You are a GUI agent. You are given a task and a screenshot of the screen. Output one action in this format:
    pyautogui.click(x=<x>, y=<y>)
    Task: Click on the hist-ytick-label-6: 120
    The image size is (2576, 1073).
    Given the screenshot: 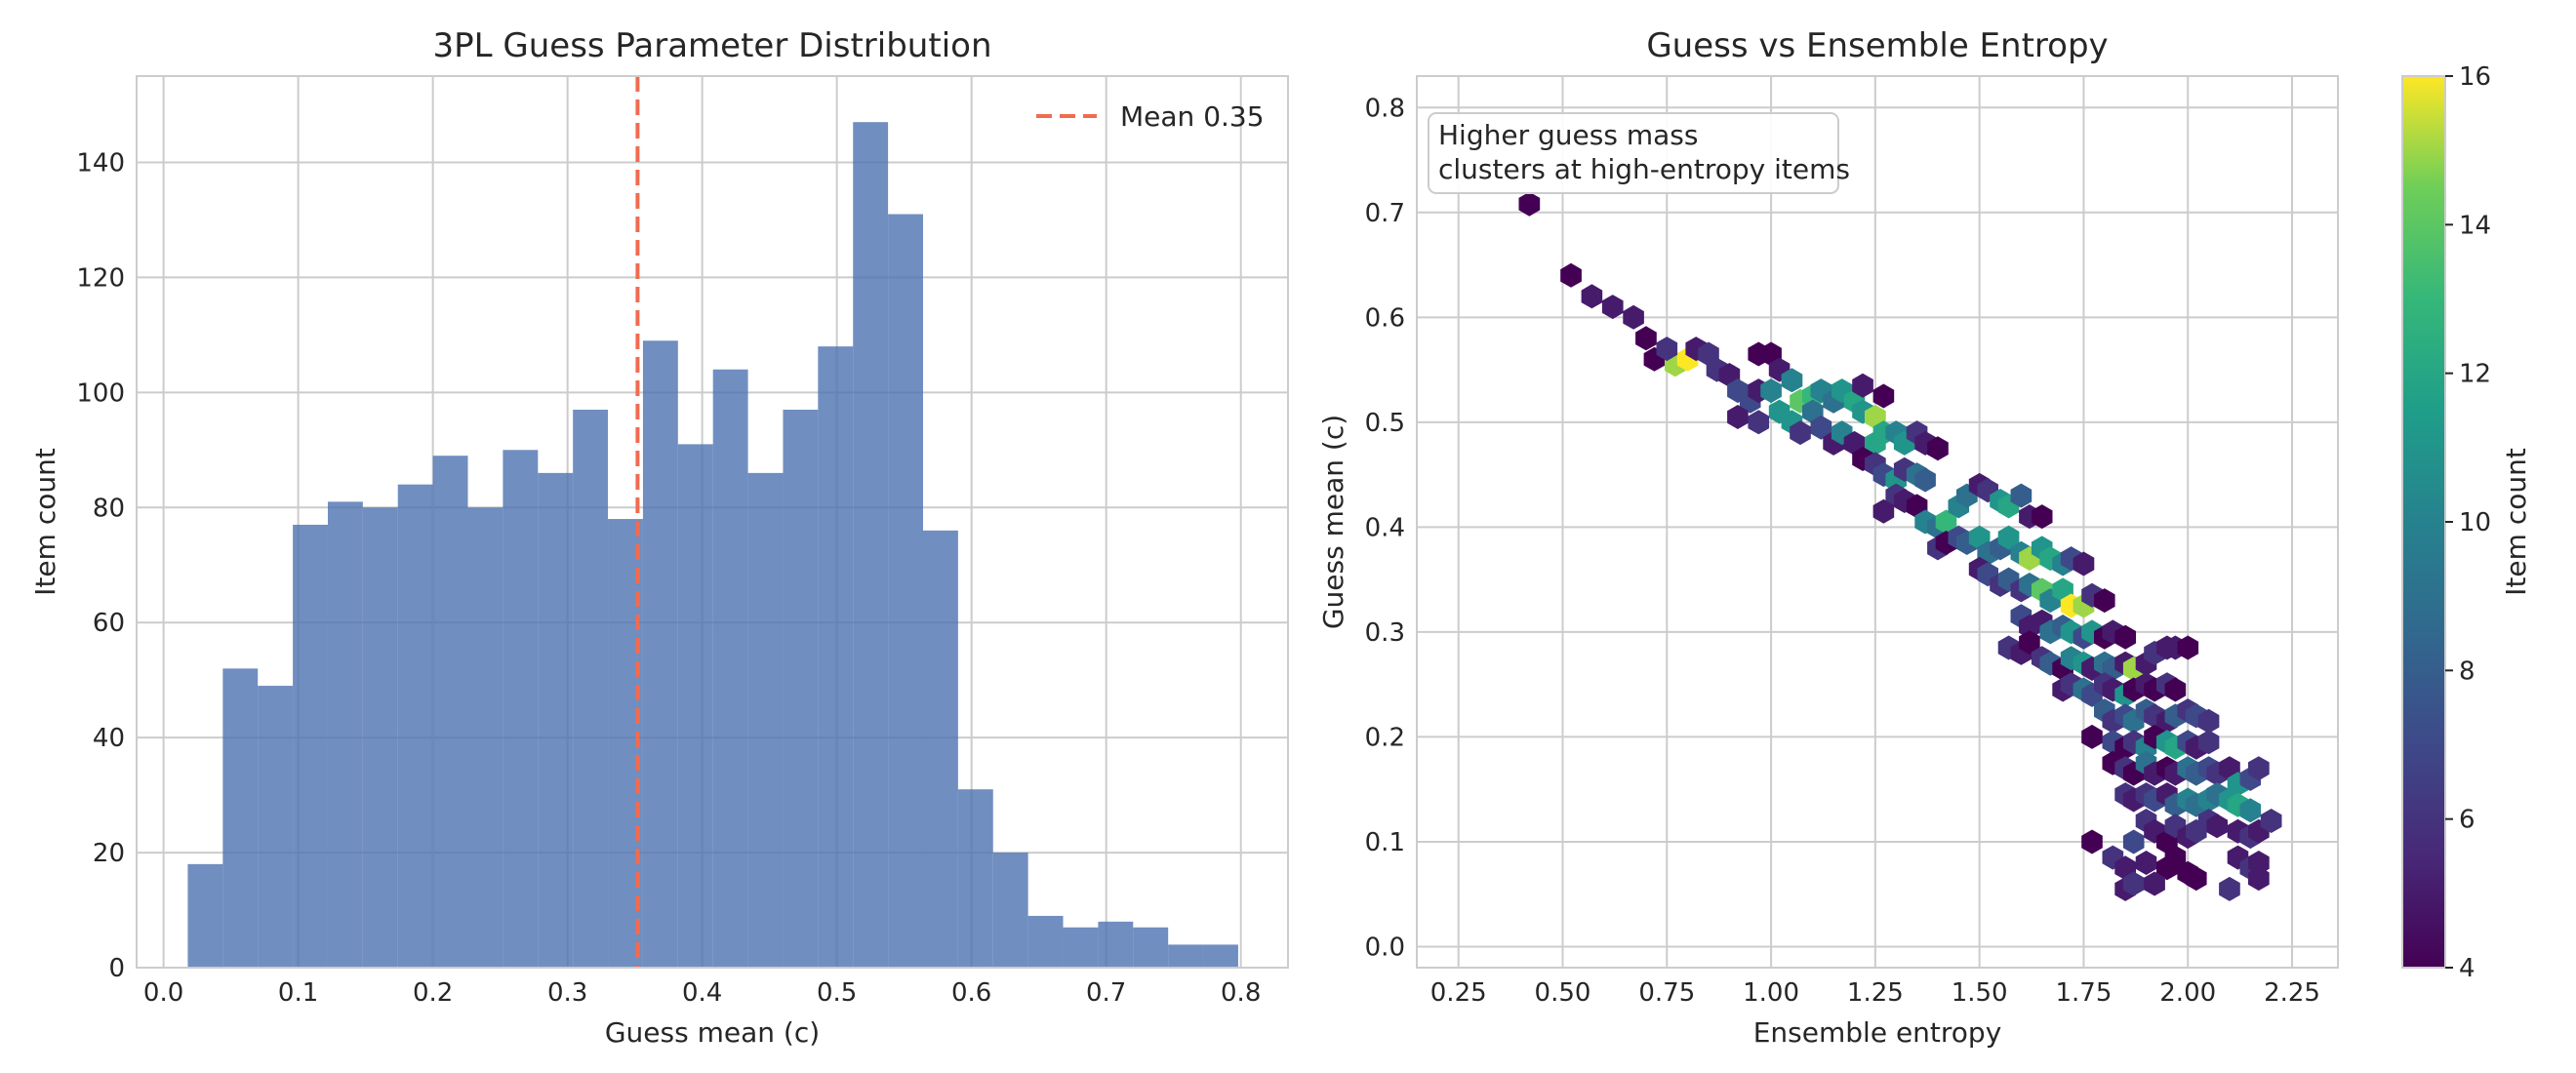 What is the action you would take?
    pyautogui.click(x=100, y=278)
    